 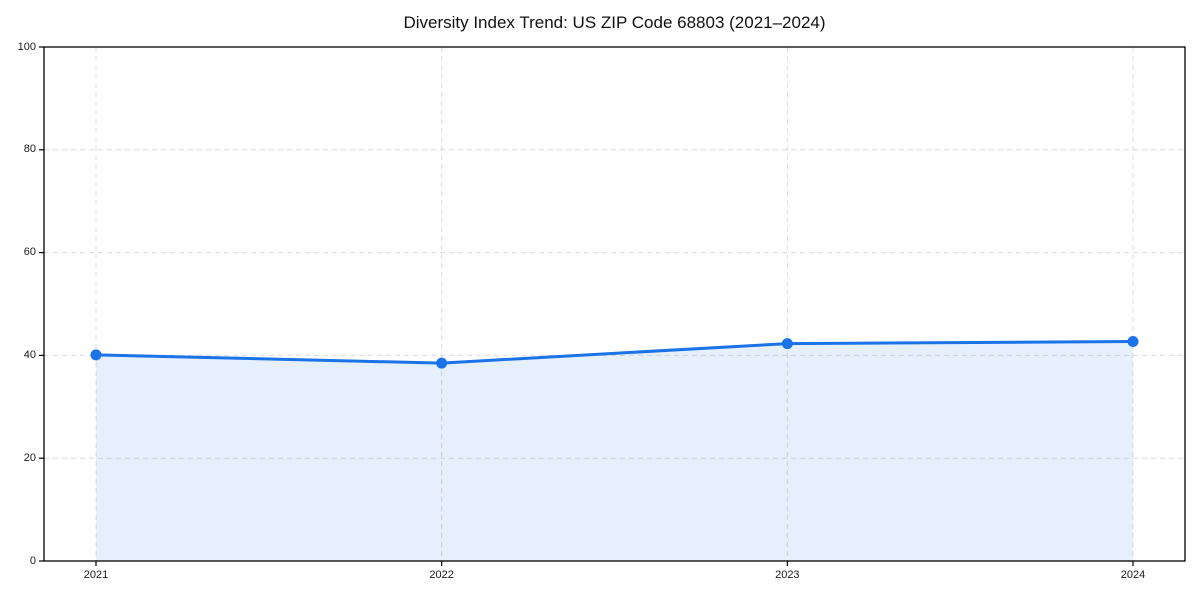 What do you see at coordinates (26, 46) in the screenshot?
I see `y-tick-label: 100` at bounding box center [26, 46].